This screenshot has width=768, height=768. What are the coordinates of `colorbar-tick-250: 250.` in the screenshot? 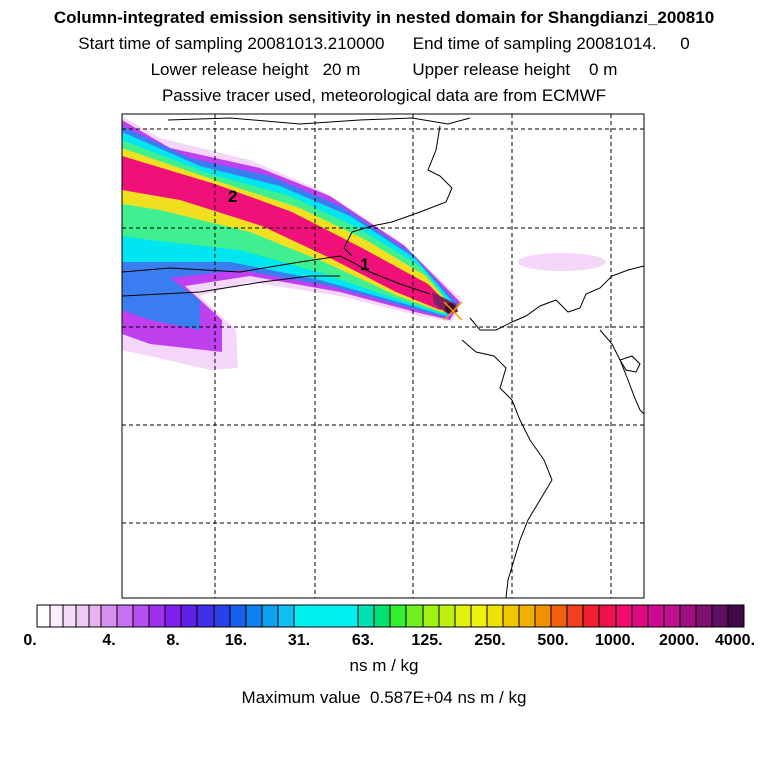 It's located at (490, 640).